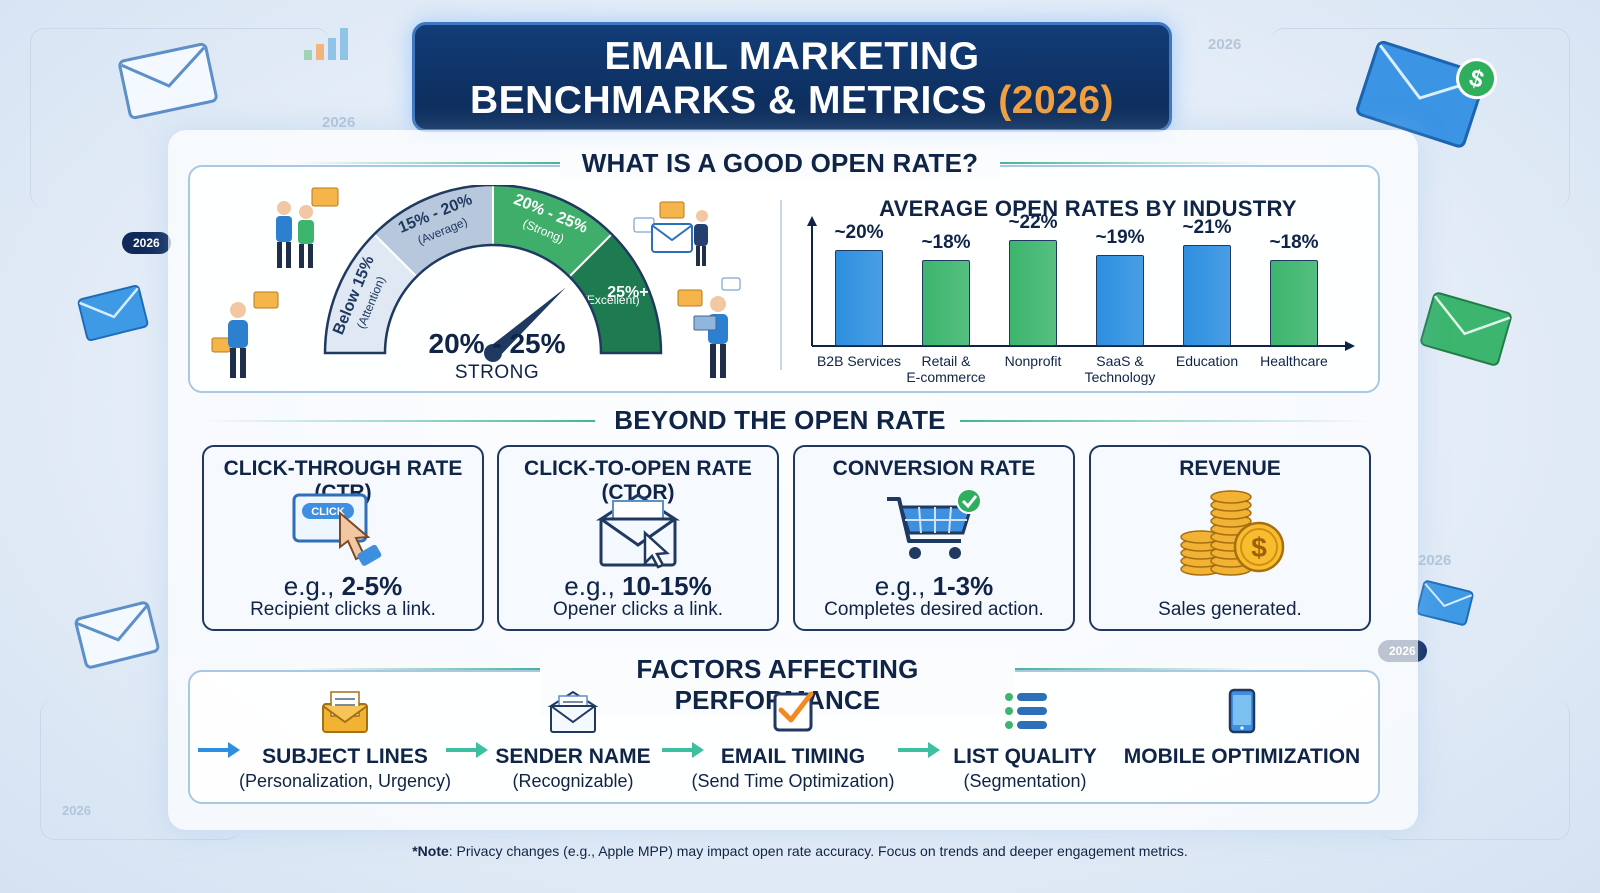 Image resolution: width=1600 pixels, height=893 pixels. I want to click on metric-card-desc: Completes desired action., so click(934, 609).